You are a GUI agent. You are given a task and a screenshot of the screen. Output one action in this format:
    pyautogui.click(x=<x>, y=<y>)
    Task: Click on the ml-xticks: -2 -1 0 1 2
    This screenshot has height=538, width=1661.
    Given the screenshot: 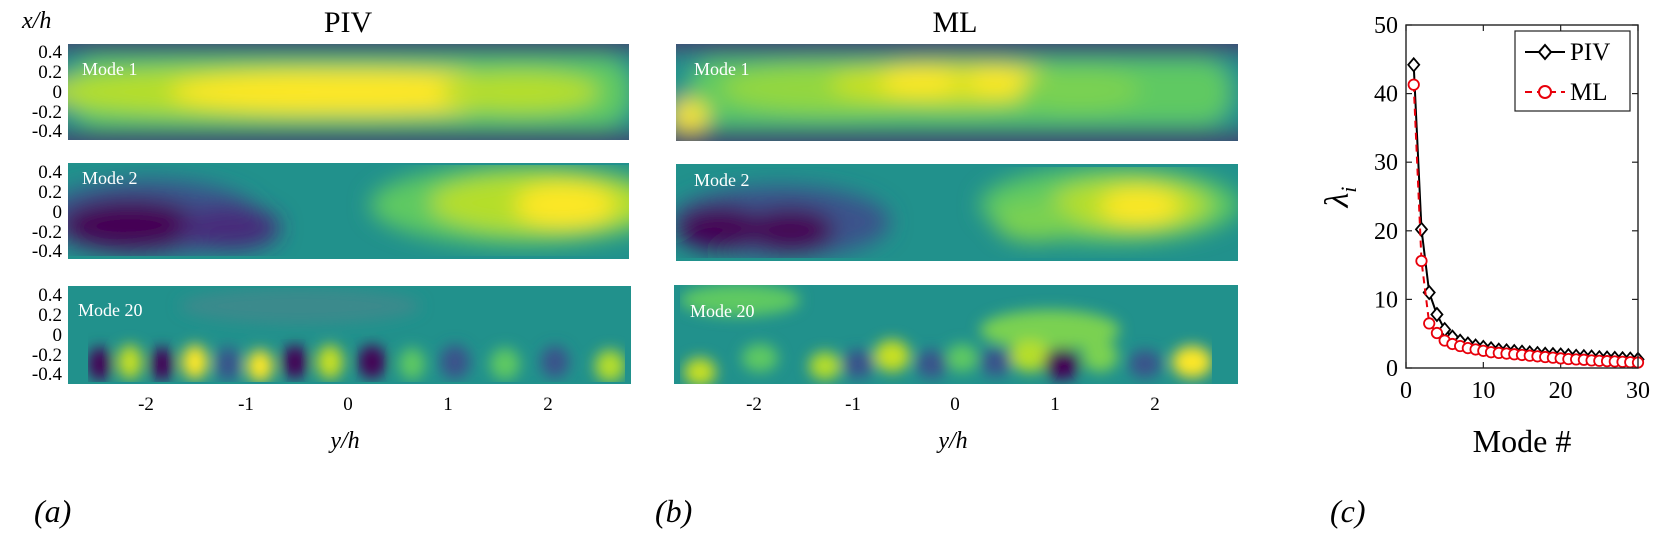 What is the action you would take?
    pyautogui.click(x=953, y=404)
    